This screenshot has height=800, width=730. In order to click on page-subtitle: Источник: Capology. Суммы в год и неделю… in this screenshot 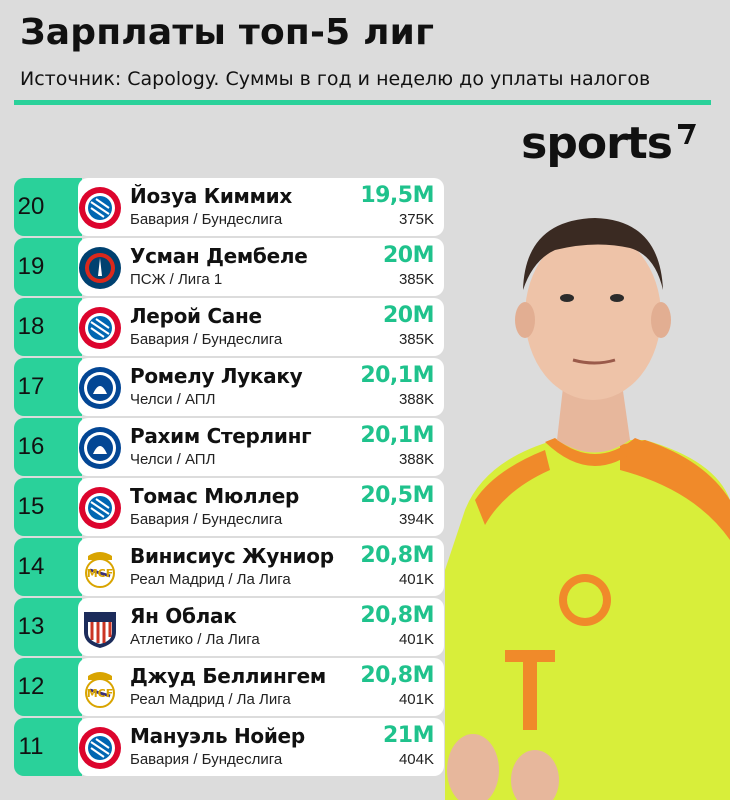, I will do `click(335, 79)`.